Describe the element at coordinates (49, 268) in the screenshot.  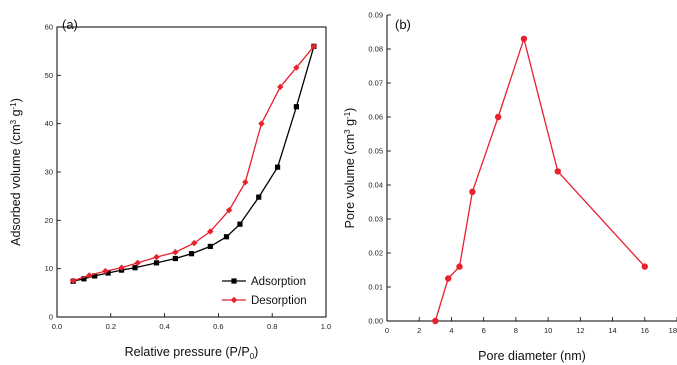
I see `y-tick-label: 10` at that location.